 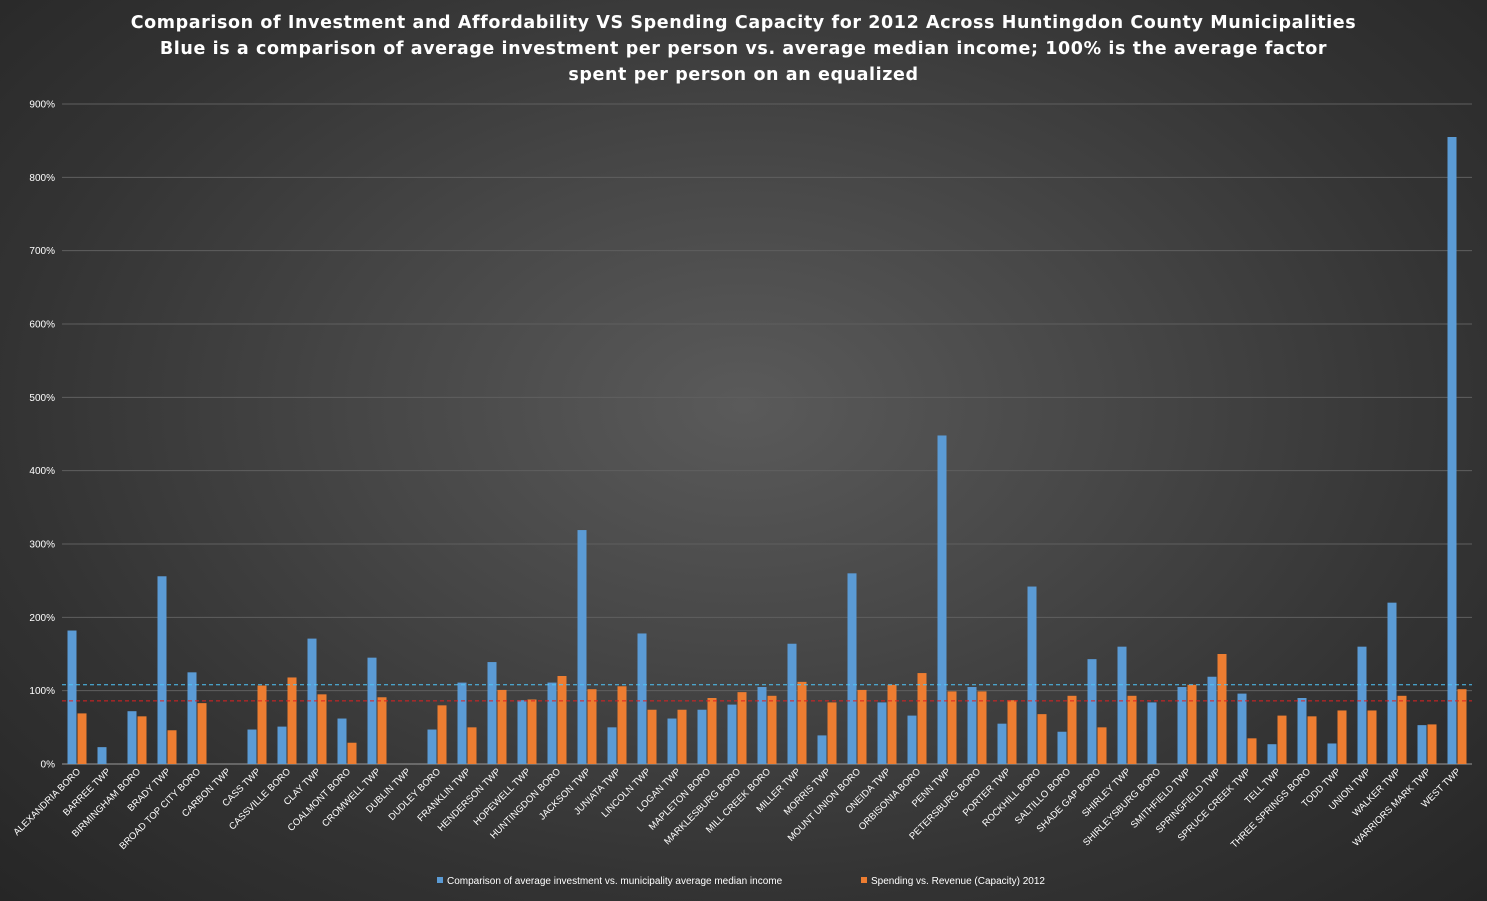 What do you see at coordinates (440, 880) in the screenshot?
I see `legend-swatch-investment` at bounding box center [440, 880].